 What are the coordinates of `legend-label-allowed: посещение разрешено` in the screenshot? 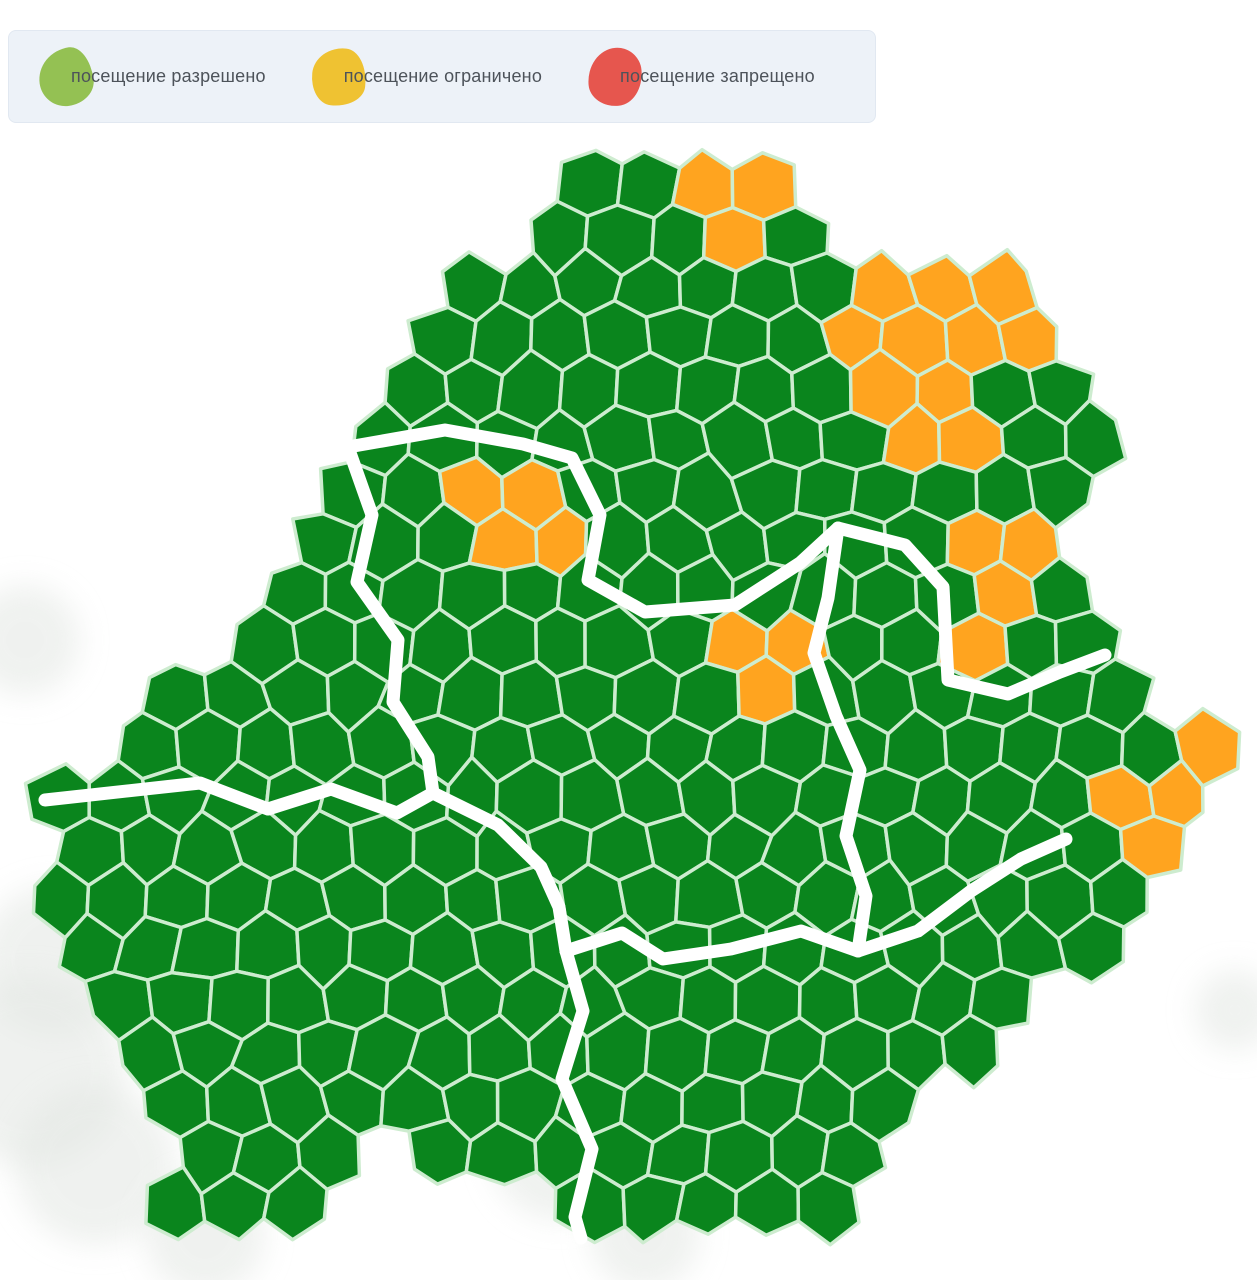 It's located at (168, 76).